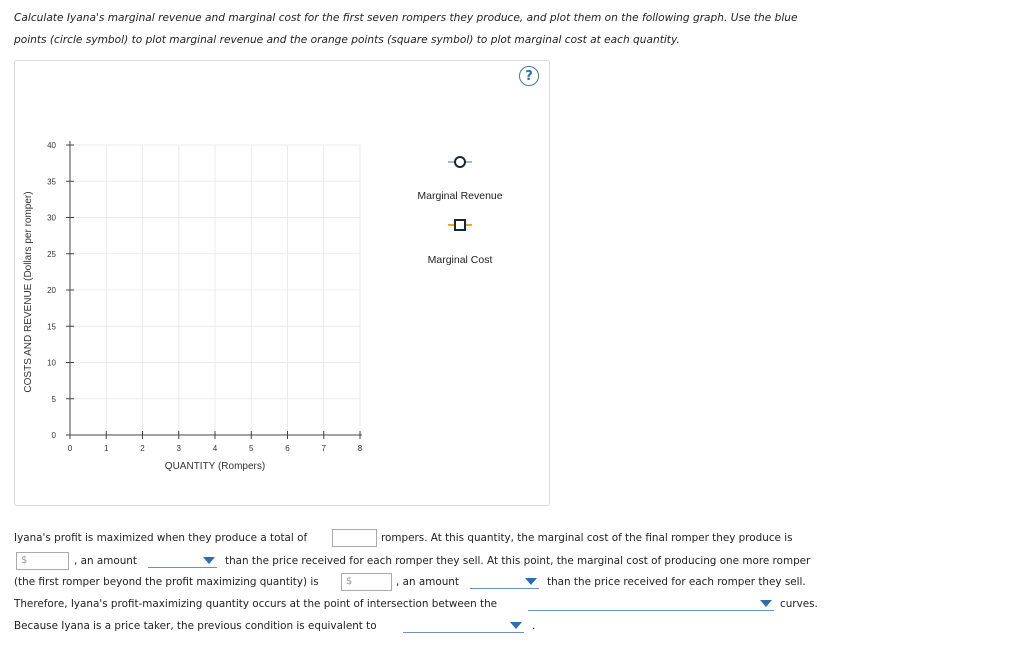 Image resolution: width=1024 pixels, height=648 pixels. I want to click on y-tick-label: 30, so click(51, 218).